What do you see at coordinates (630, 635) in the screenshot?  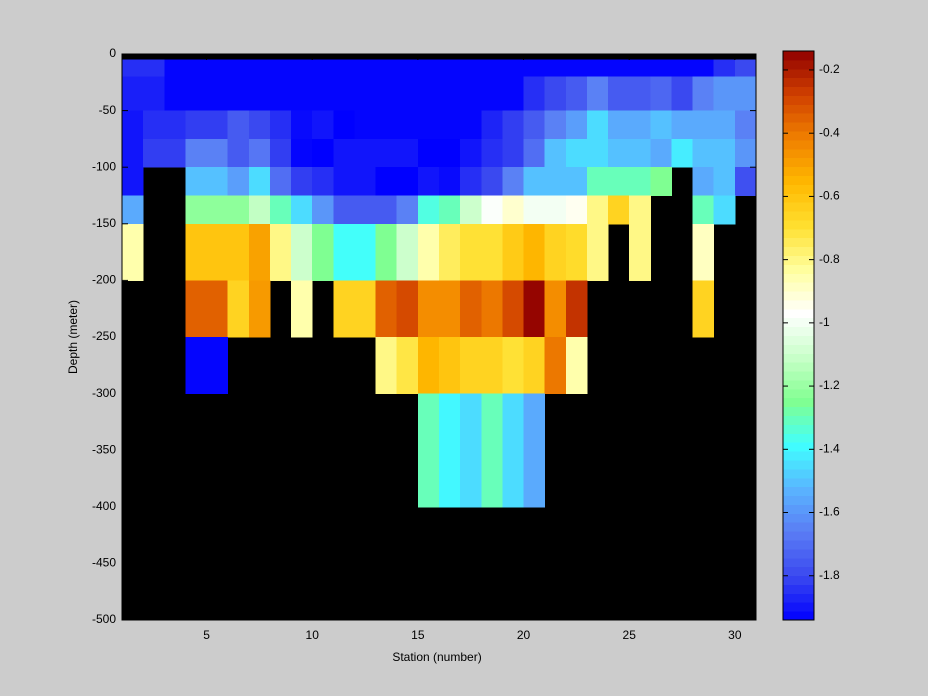 I see `x-tick-label: 25` at bounding box center [630, 635].